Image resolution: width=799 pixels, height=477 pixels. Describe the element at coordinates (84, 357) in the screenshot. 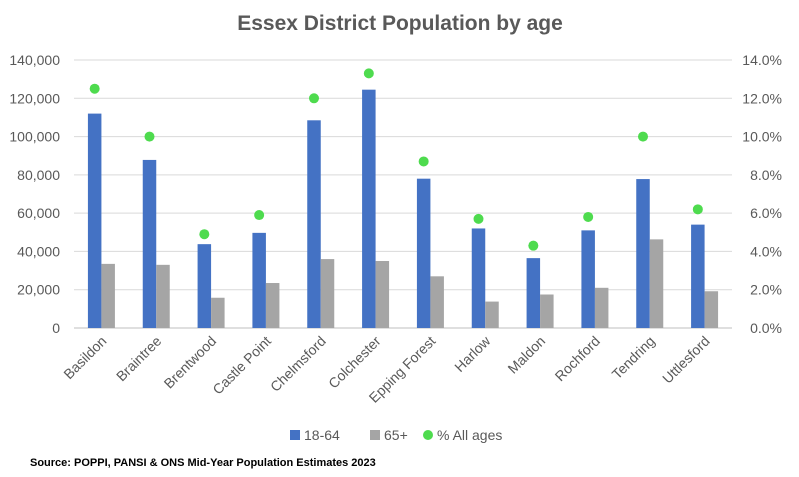

I see `category-label: Basildon` at that location.